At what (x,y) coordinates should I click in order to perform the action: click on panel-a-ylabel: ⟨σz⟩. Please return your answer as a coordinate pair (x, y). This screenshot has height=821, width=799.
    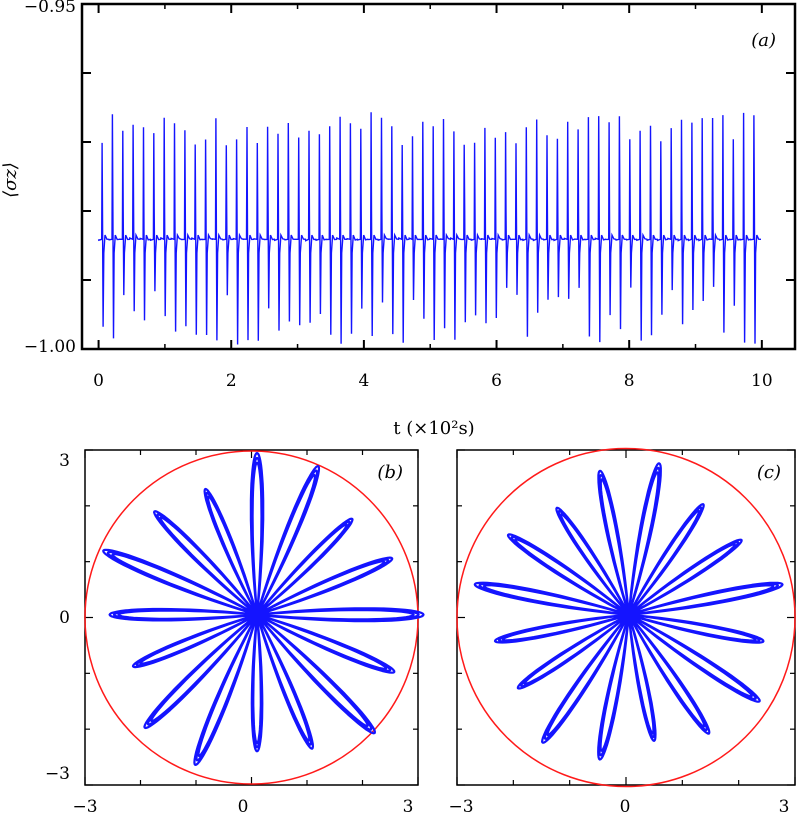
    Looking at the image, I should click on (10, 180).